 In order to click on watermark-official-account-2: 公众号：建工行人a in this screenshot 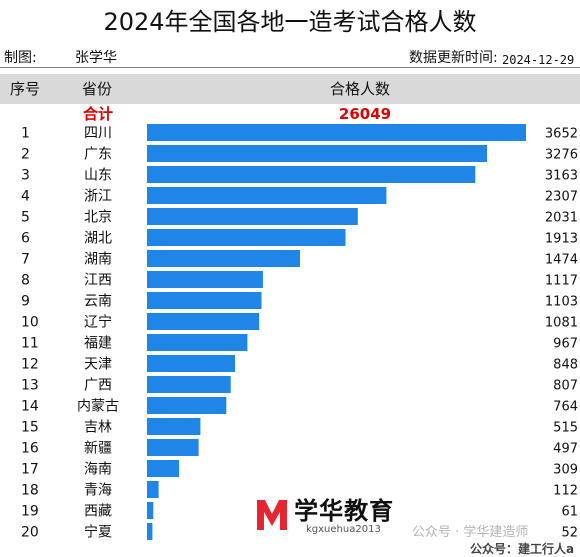, I will do `click(522, 549)`.